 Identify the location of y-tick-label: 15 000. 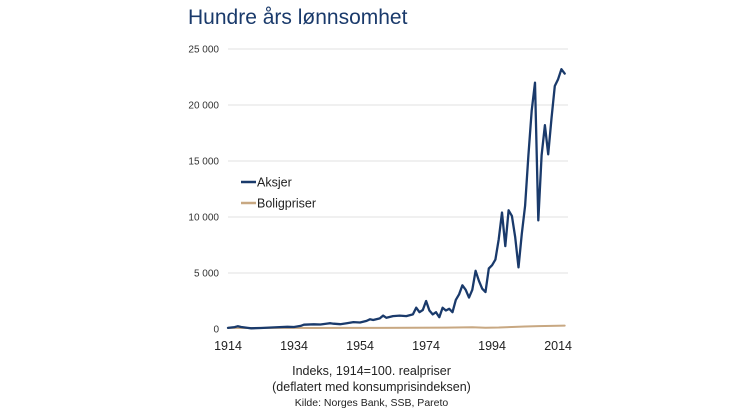
(203, 162).